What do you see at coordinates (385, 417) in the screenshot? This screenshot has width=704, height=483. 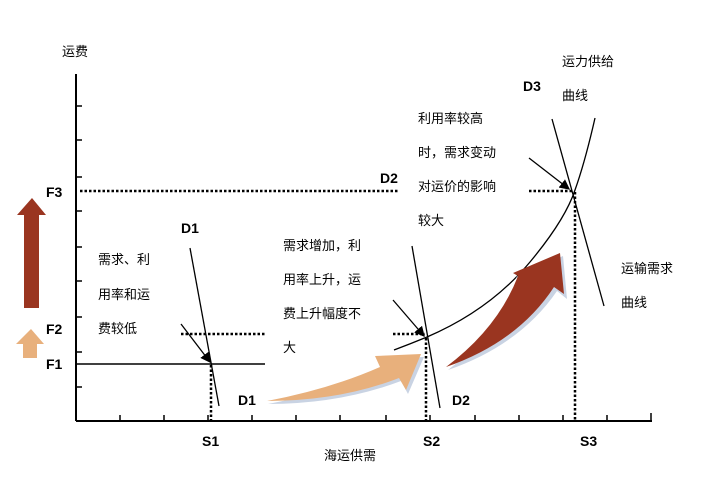 I see `x-axis-ticks` at bounding box center [385, 417].